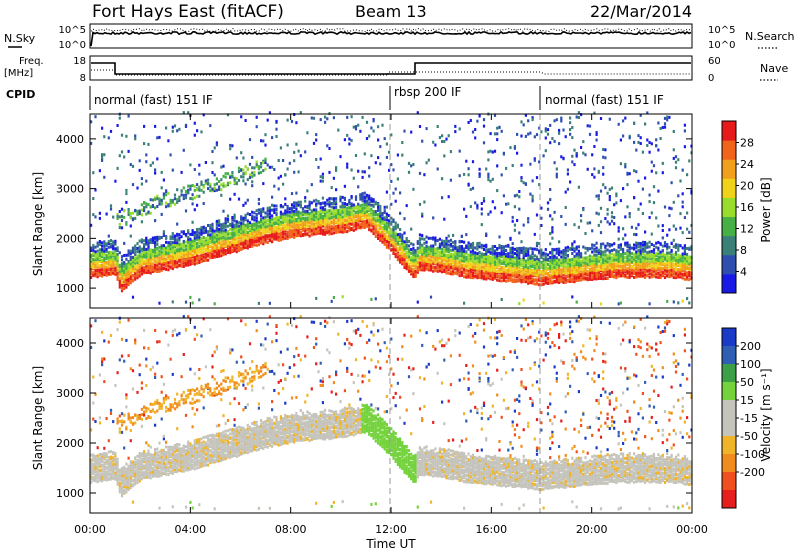 The image size is (800, 554). What do you see at coordinates (729, 169) in the screenshot?
I see `power-colorbar-swatch` at bounding box center [729, 169].